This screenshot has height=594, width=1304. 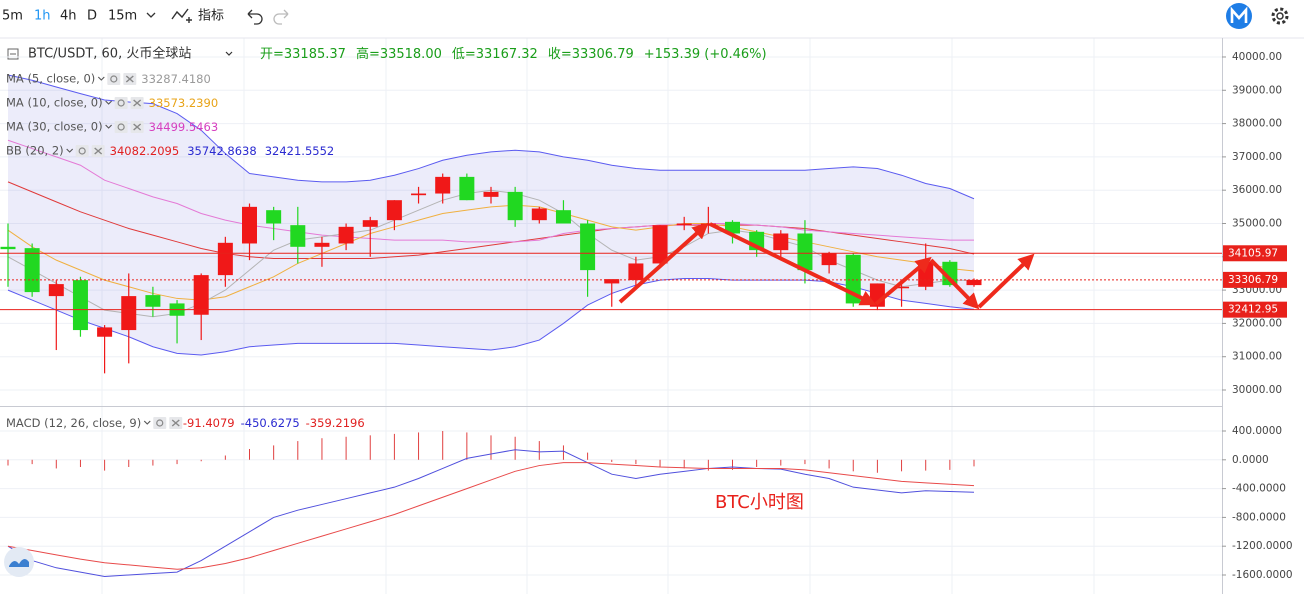 What do you see at coordinates (19, 562) in the screenshot?
I see `tv-logo` at bounding box center [19, 562].